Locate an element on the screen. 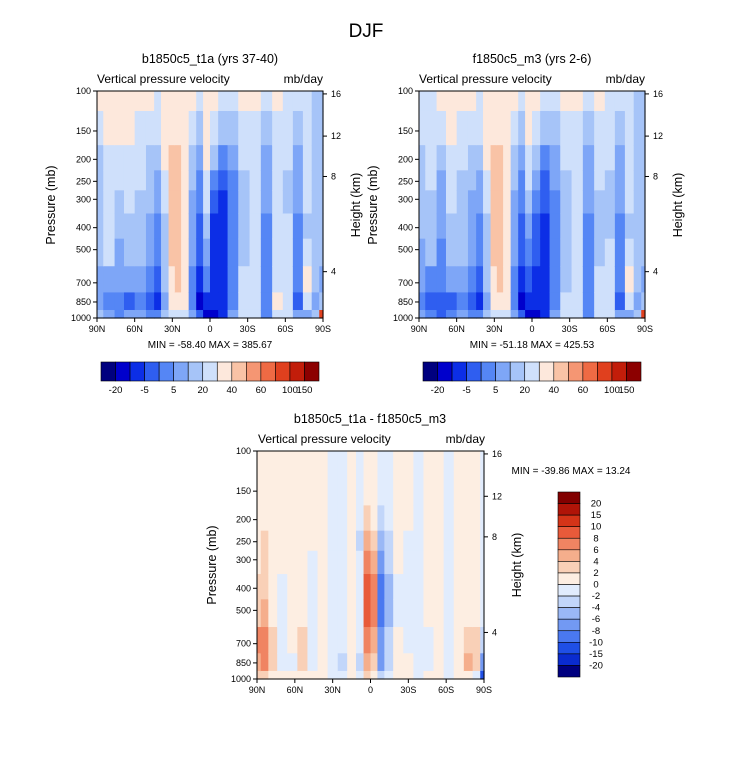 The height and width of the screenshot is (774, 733). panel-1-right-label: mb/day is located at coordinates (303, 79).